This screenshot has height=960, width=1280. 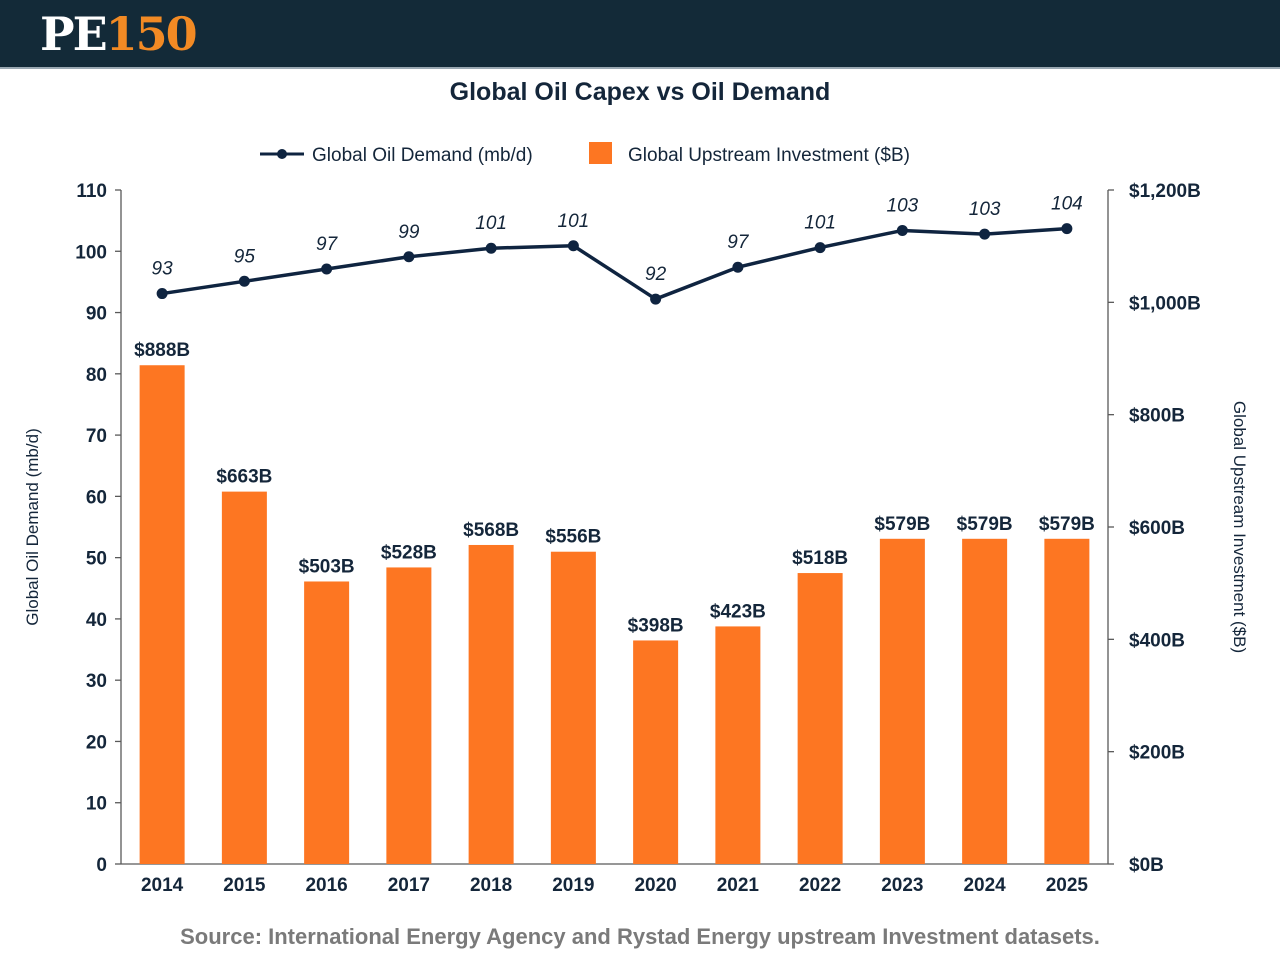 What do you see at coordinates (769, 155) in the screenshot?
I see `legend-label-investment: Global Upstream Investment ($B)` at bounding box center [769, 155].